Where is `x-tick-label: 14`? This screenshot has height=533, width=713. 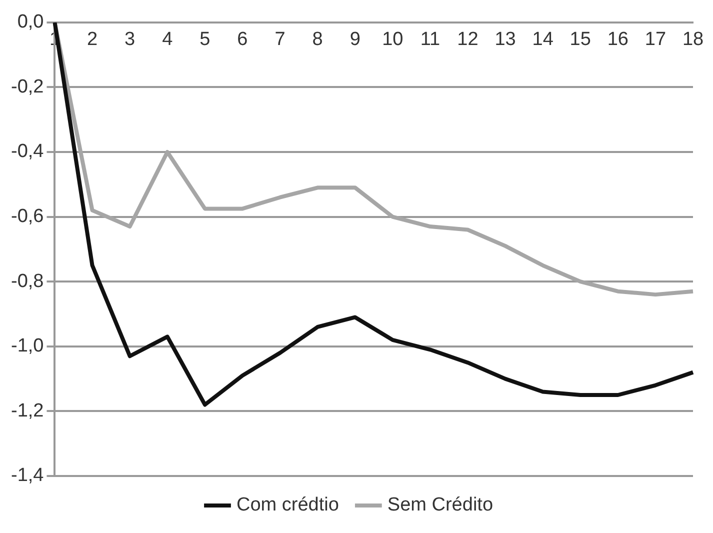 x-tick-label: 14 is located at coordinates (543, 39).